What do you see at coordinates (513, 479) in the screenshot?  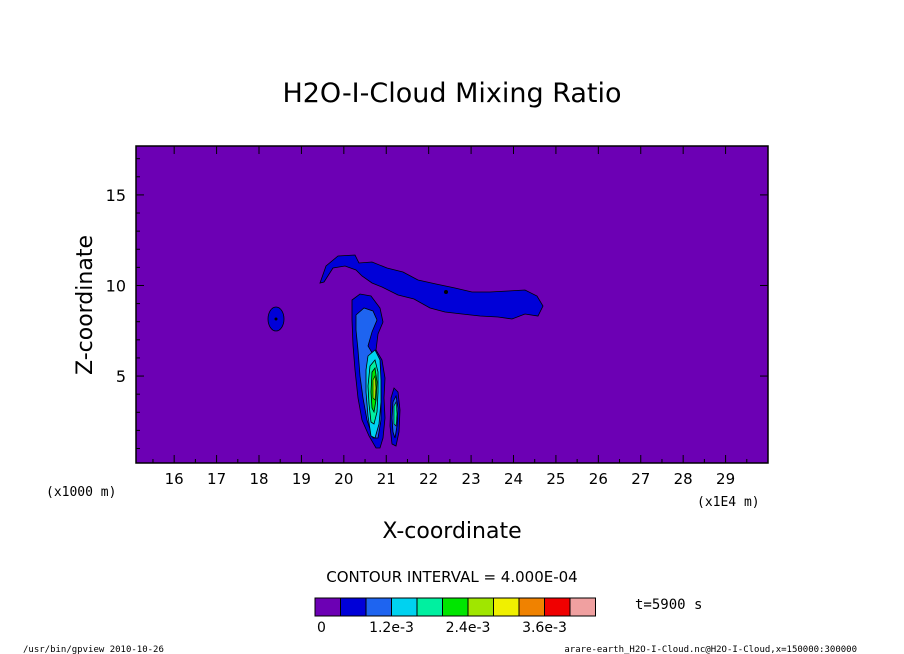 I see `x-tick-label: 24` at bounding box center [513, 479].